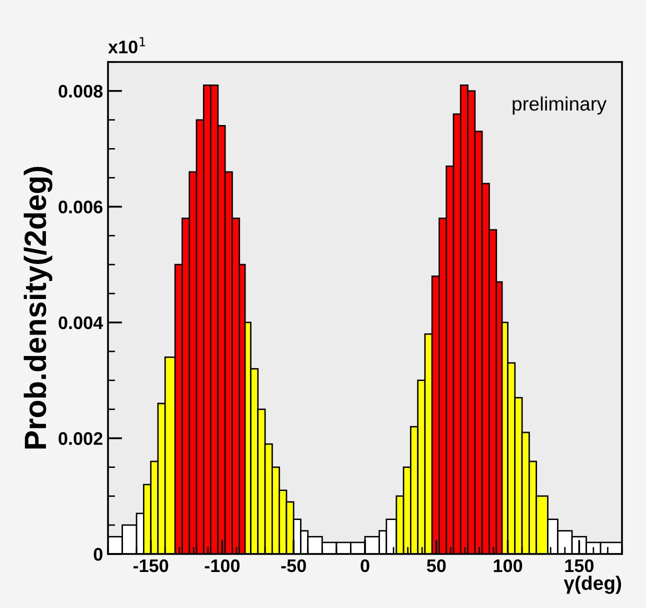  Describe the element at coordinates (98, 554) in the screenshot. I see `y-tick-label: 0` at that location.